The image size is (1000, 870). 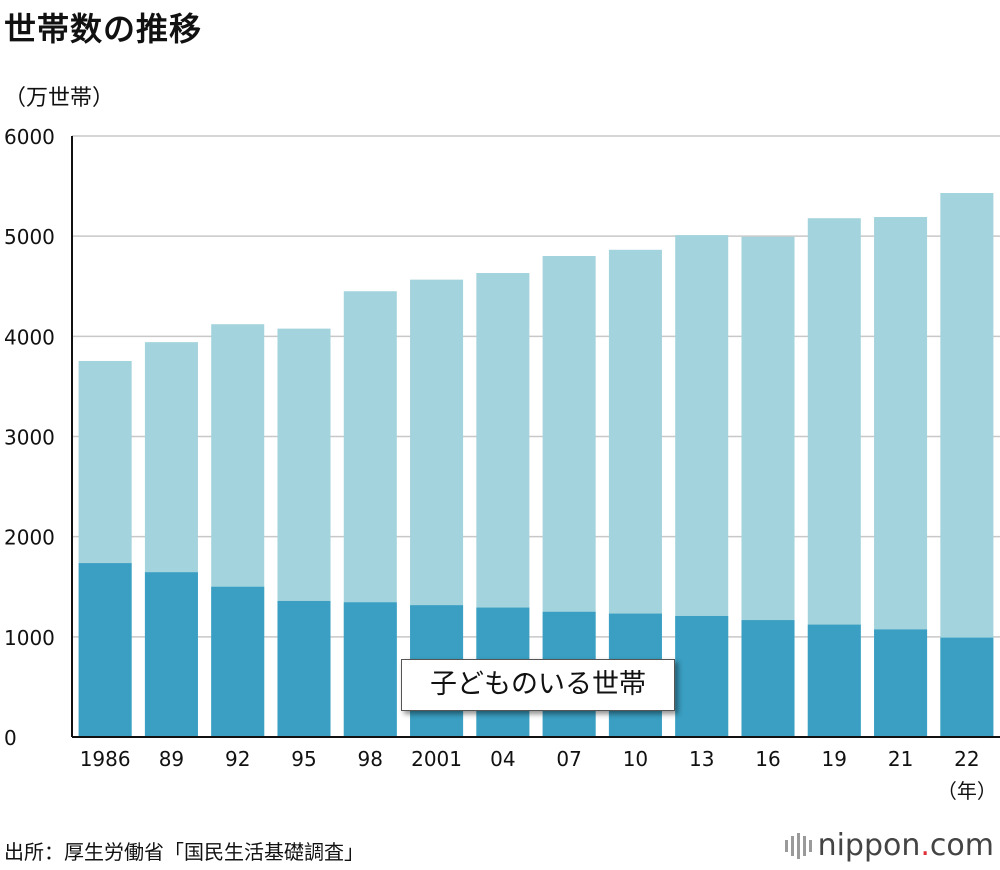 I want to click on x-tick-label: 92, so click(x=237, y=759).